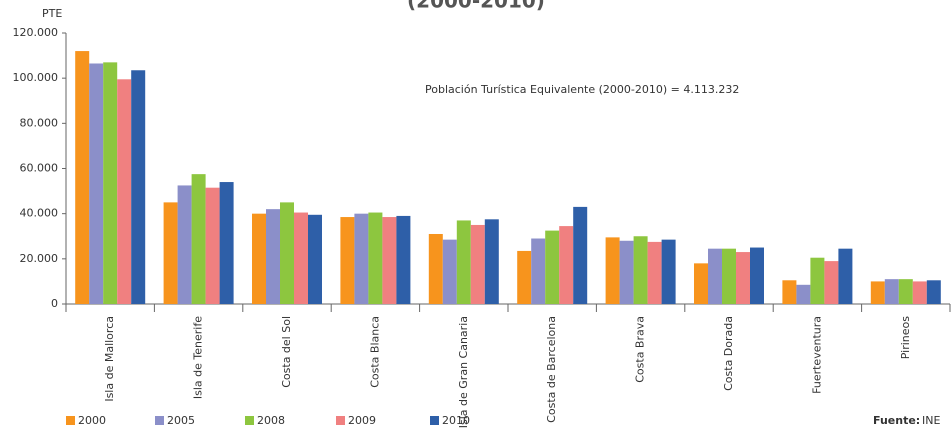  What do you see at coordinates (728, 353) in the screenshot?
I see `x-tick-label: Costa Dorada` at bounding box center [728, 353].